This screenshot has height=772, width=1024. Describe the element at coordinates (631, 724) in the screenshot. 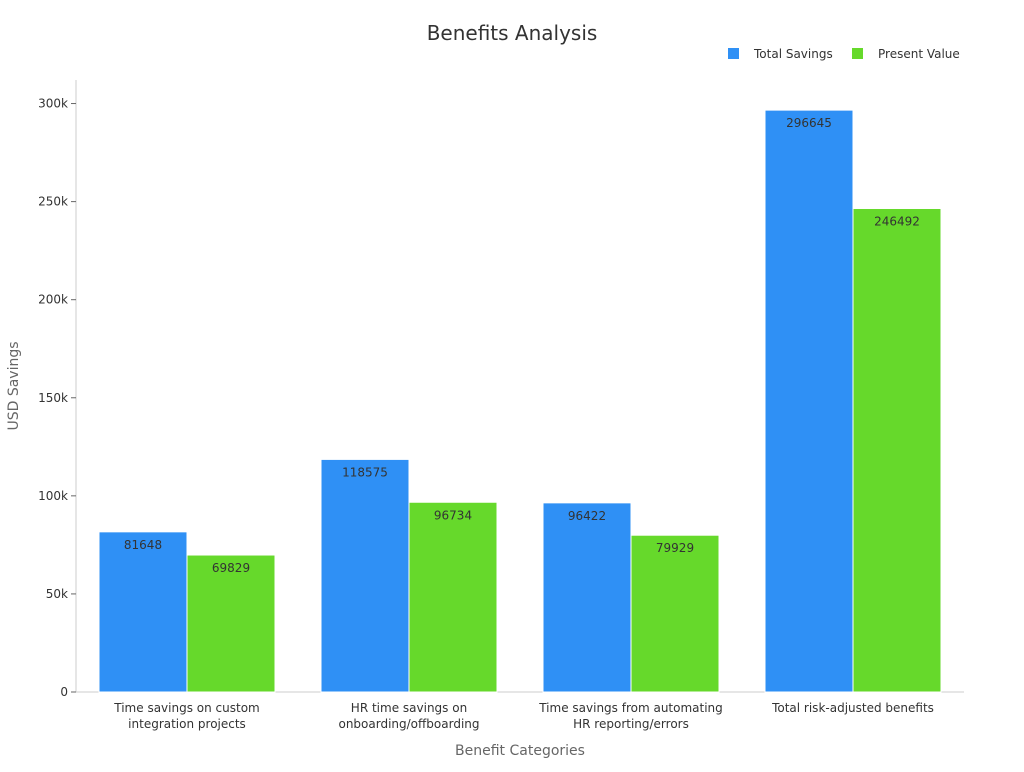

I see `x-tick-label: HR reporting/errors` at that location.